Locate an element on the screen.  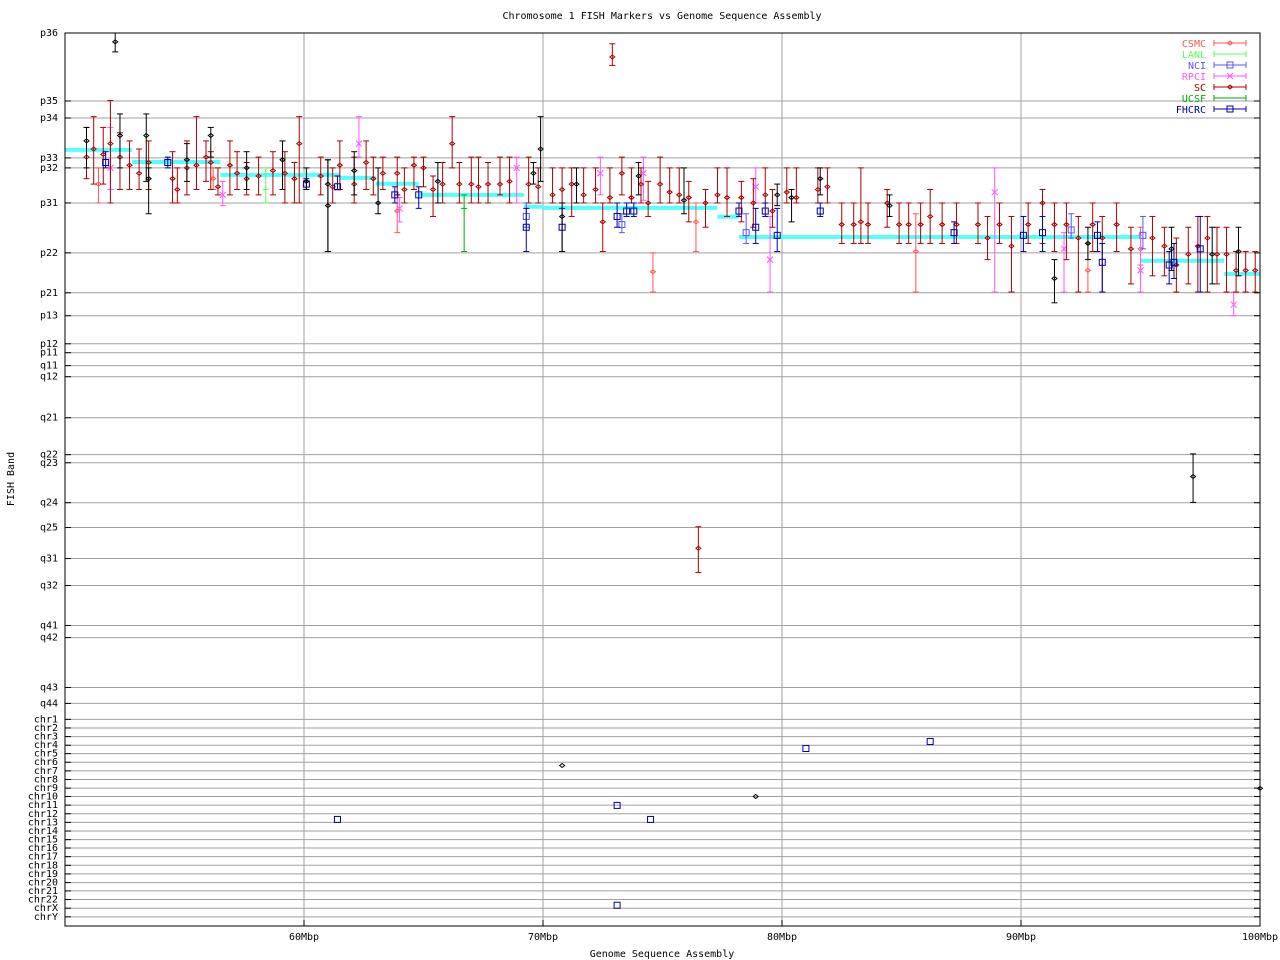
csmc-data-point is located at coordinates (696, 227).